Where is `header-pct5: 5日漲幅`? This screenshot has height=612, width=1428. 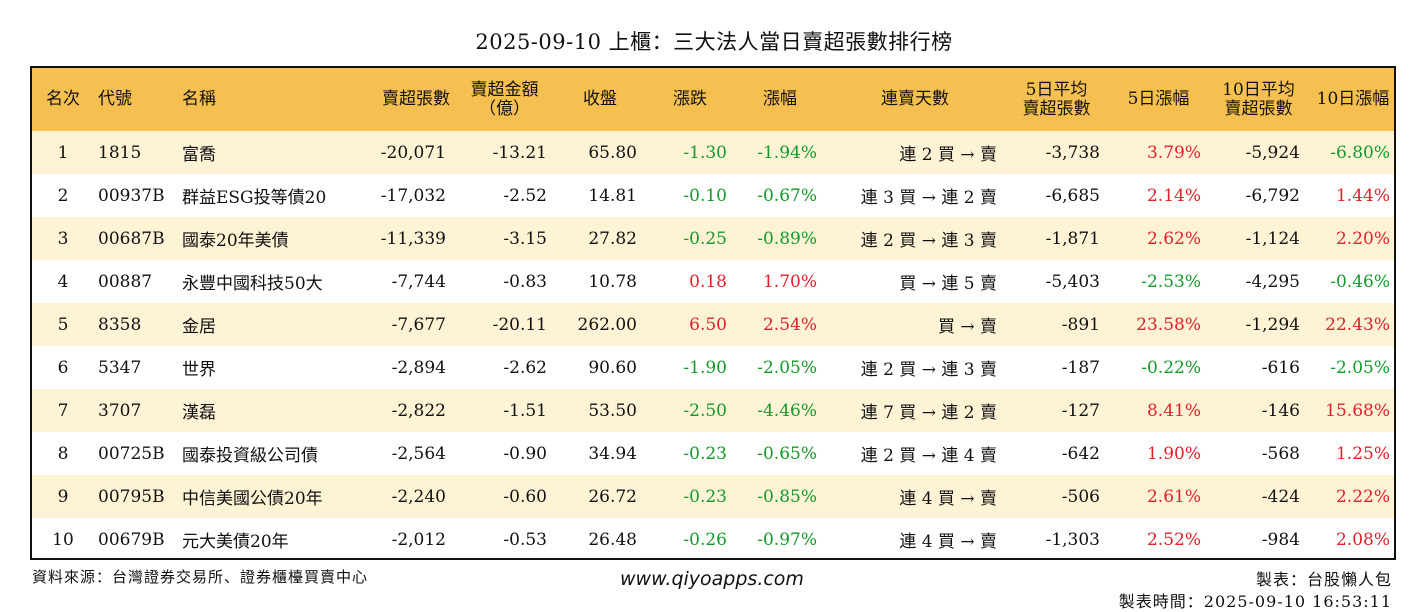 header-pct5: 5日漲幅 is located at coordinates (1158, 99).